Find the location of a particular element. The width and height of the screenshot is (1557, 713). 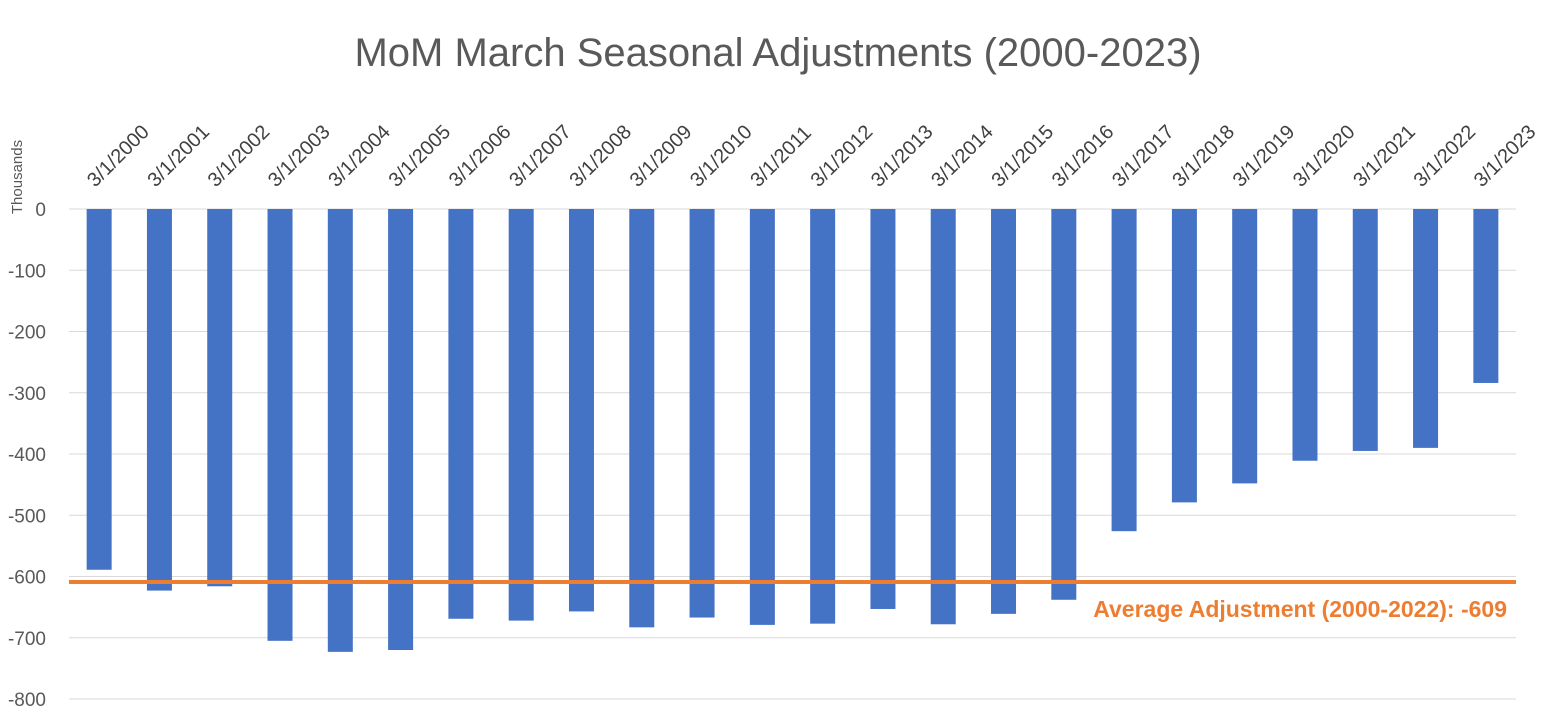

y-tick-label: -700 is located at coordinates (27, 639).